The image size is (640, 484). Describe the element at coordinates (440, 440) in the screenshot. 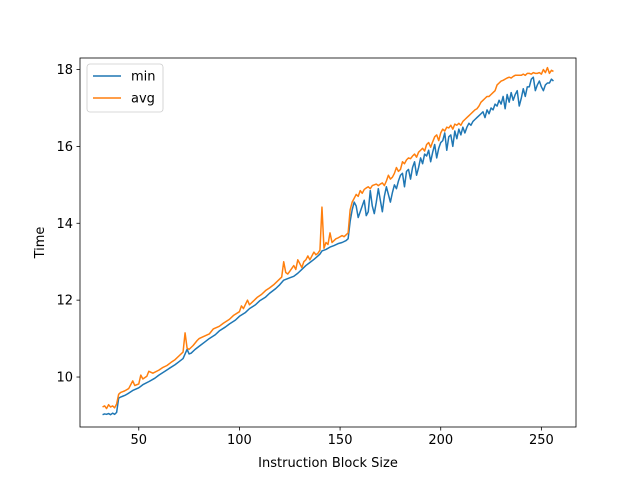

I see `x-tick-label: 200` at that location.